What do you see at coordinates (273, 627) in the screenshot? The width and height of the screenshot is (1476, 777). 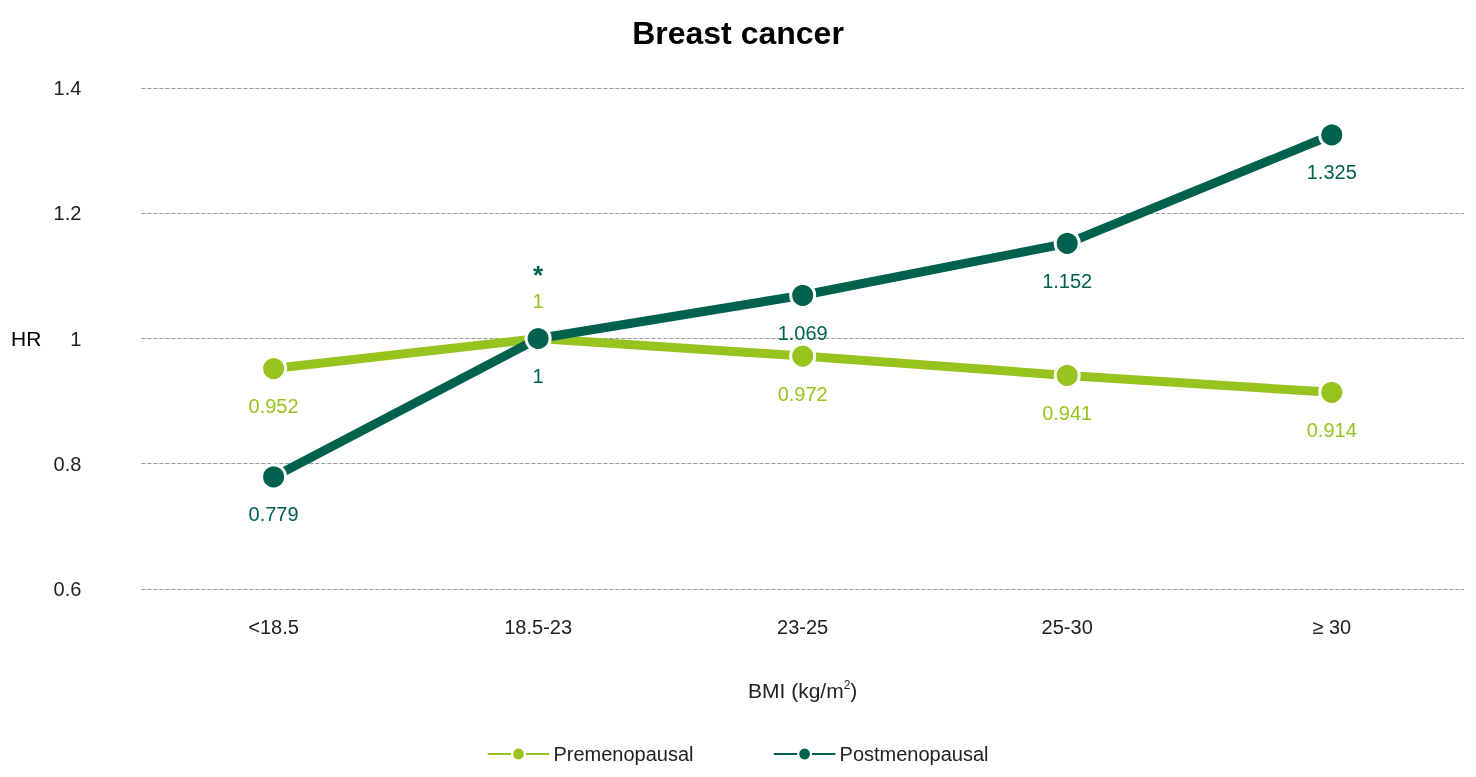 I see `x-tick-label: <18.5` at bounding box center [273, 627].